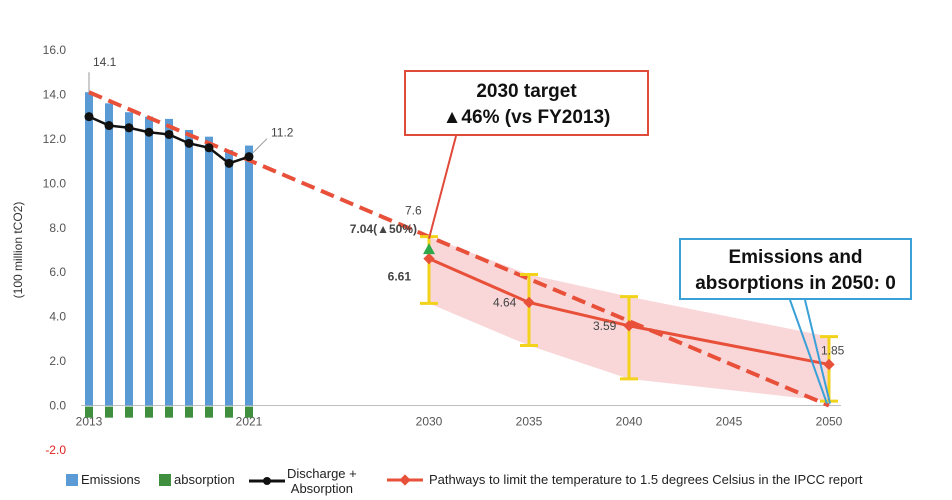 The width and height of the screenshot is (952, 500). I want to click on x-tick-label: 2021, so click(249, 422).